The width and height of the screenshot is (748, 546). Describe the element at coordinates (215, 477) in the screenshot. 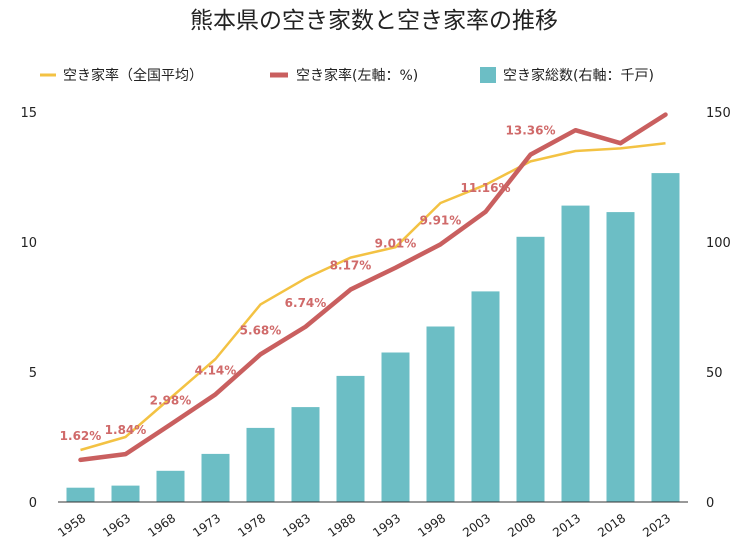

I see `bar-vacant-total-1973` at that location.